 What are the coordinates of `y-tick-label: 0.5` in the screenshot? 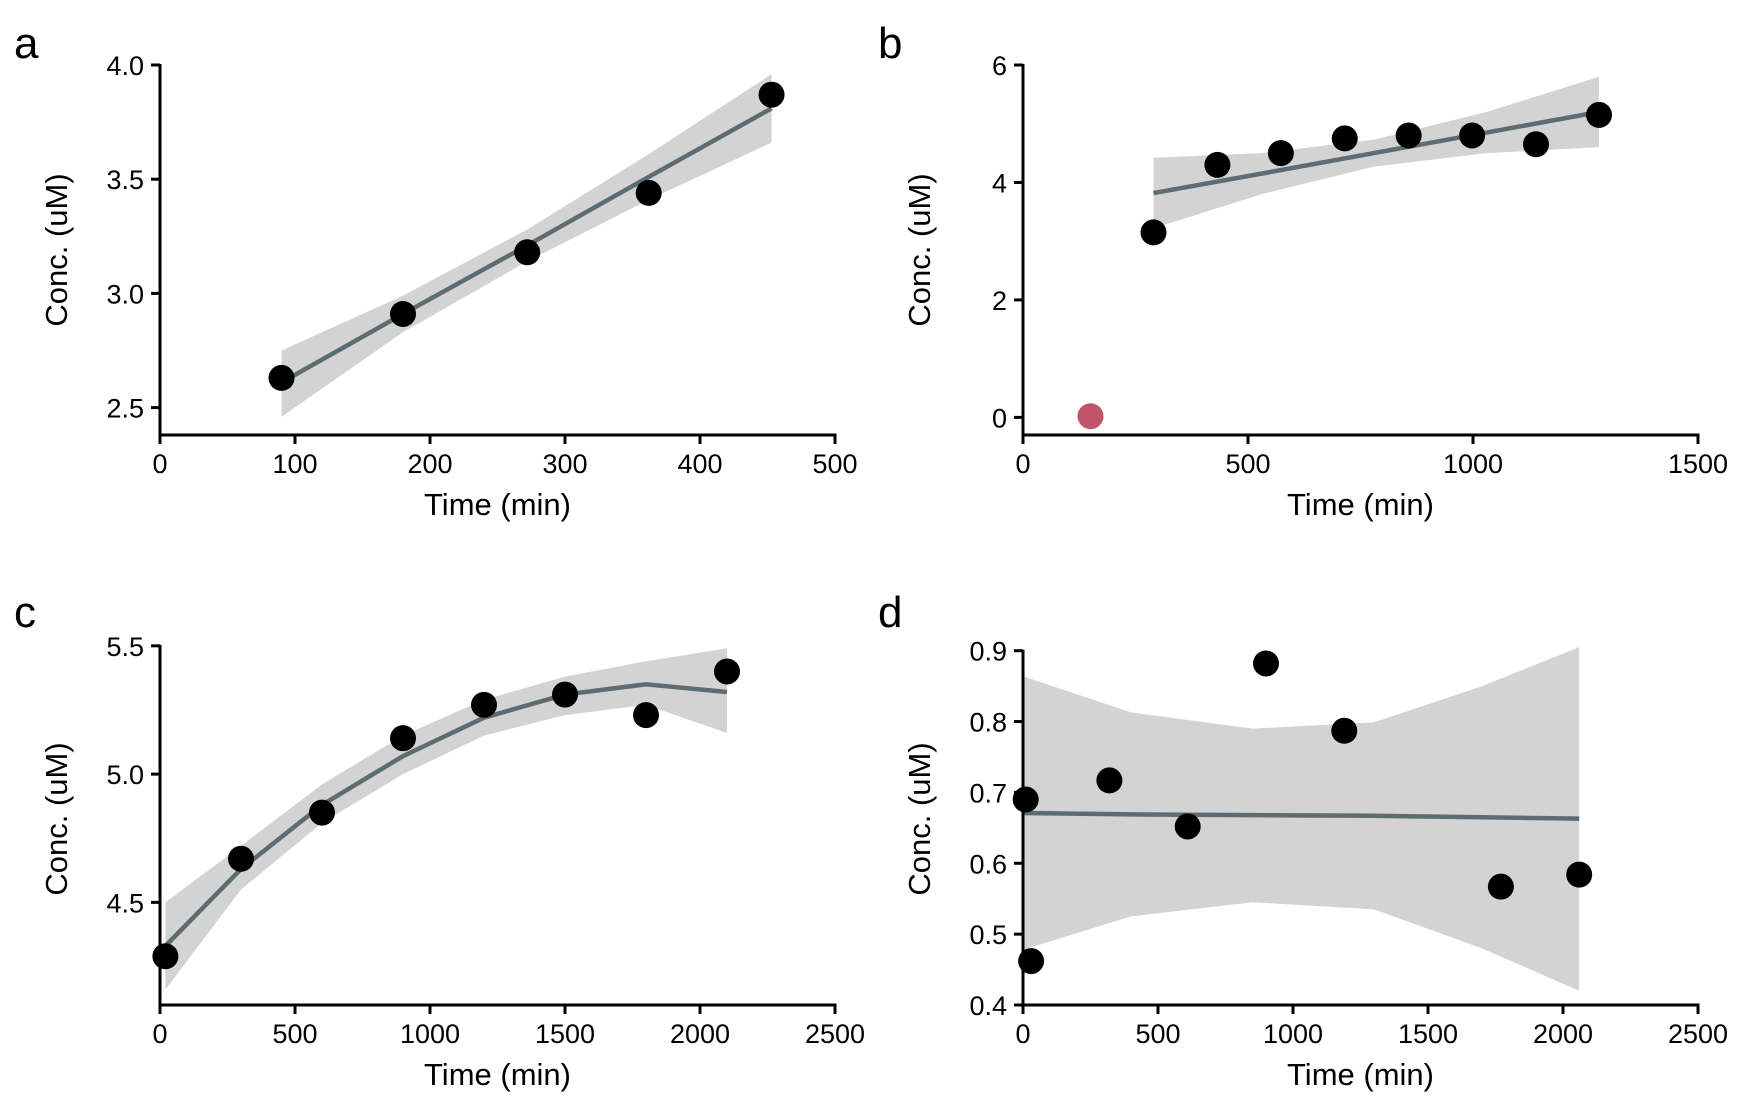 It's located at (988, 935).